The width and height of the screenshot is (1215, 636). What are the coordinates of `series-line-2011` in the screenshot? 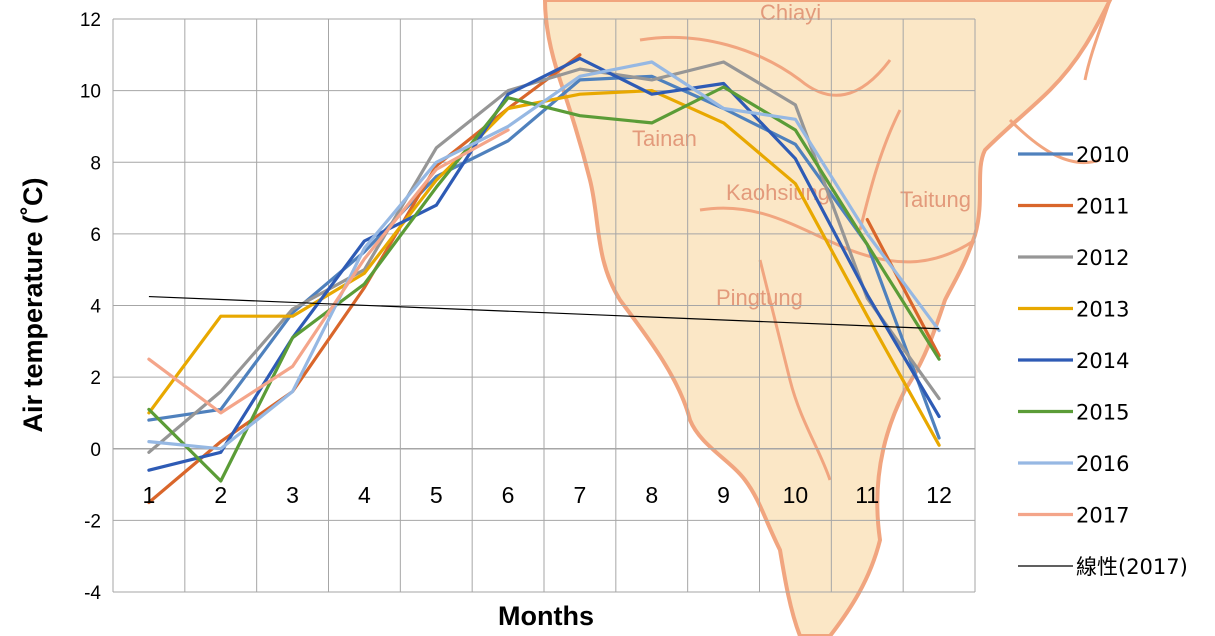 It's located at (903, 288).